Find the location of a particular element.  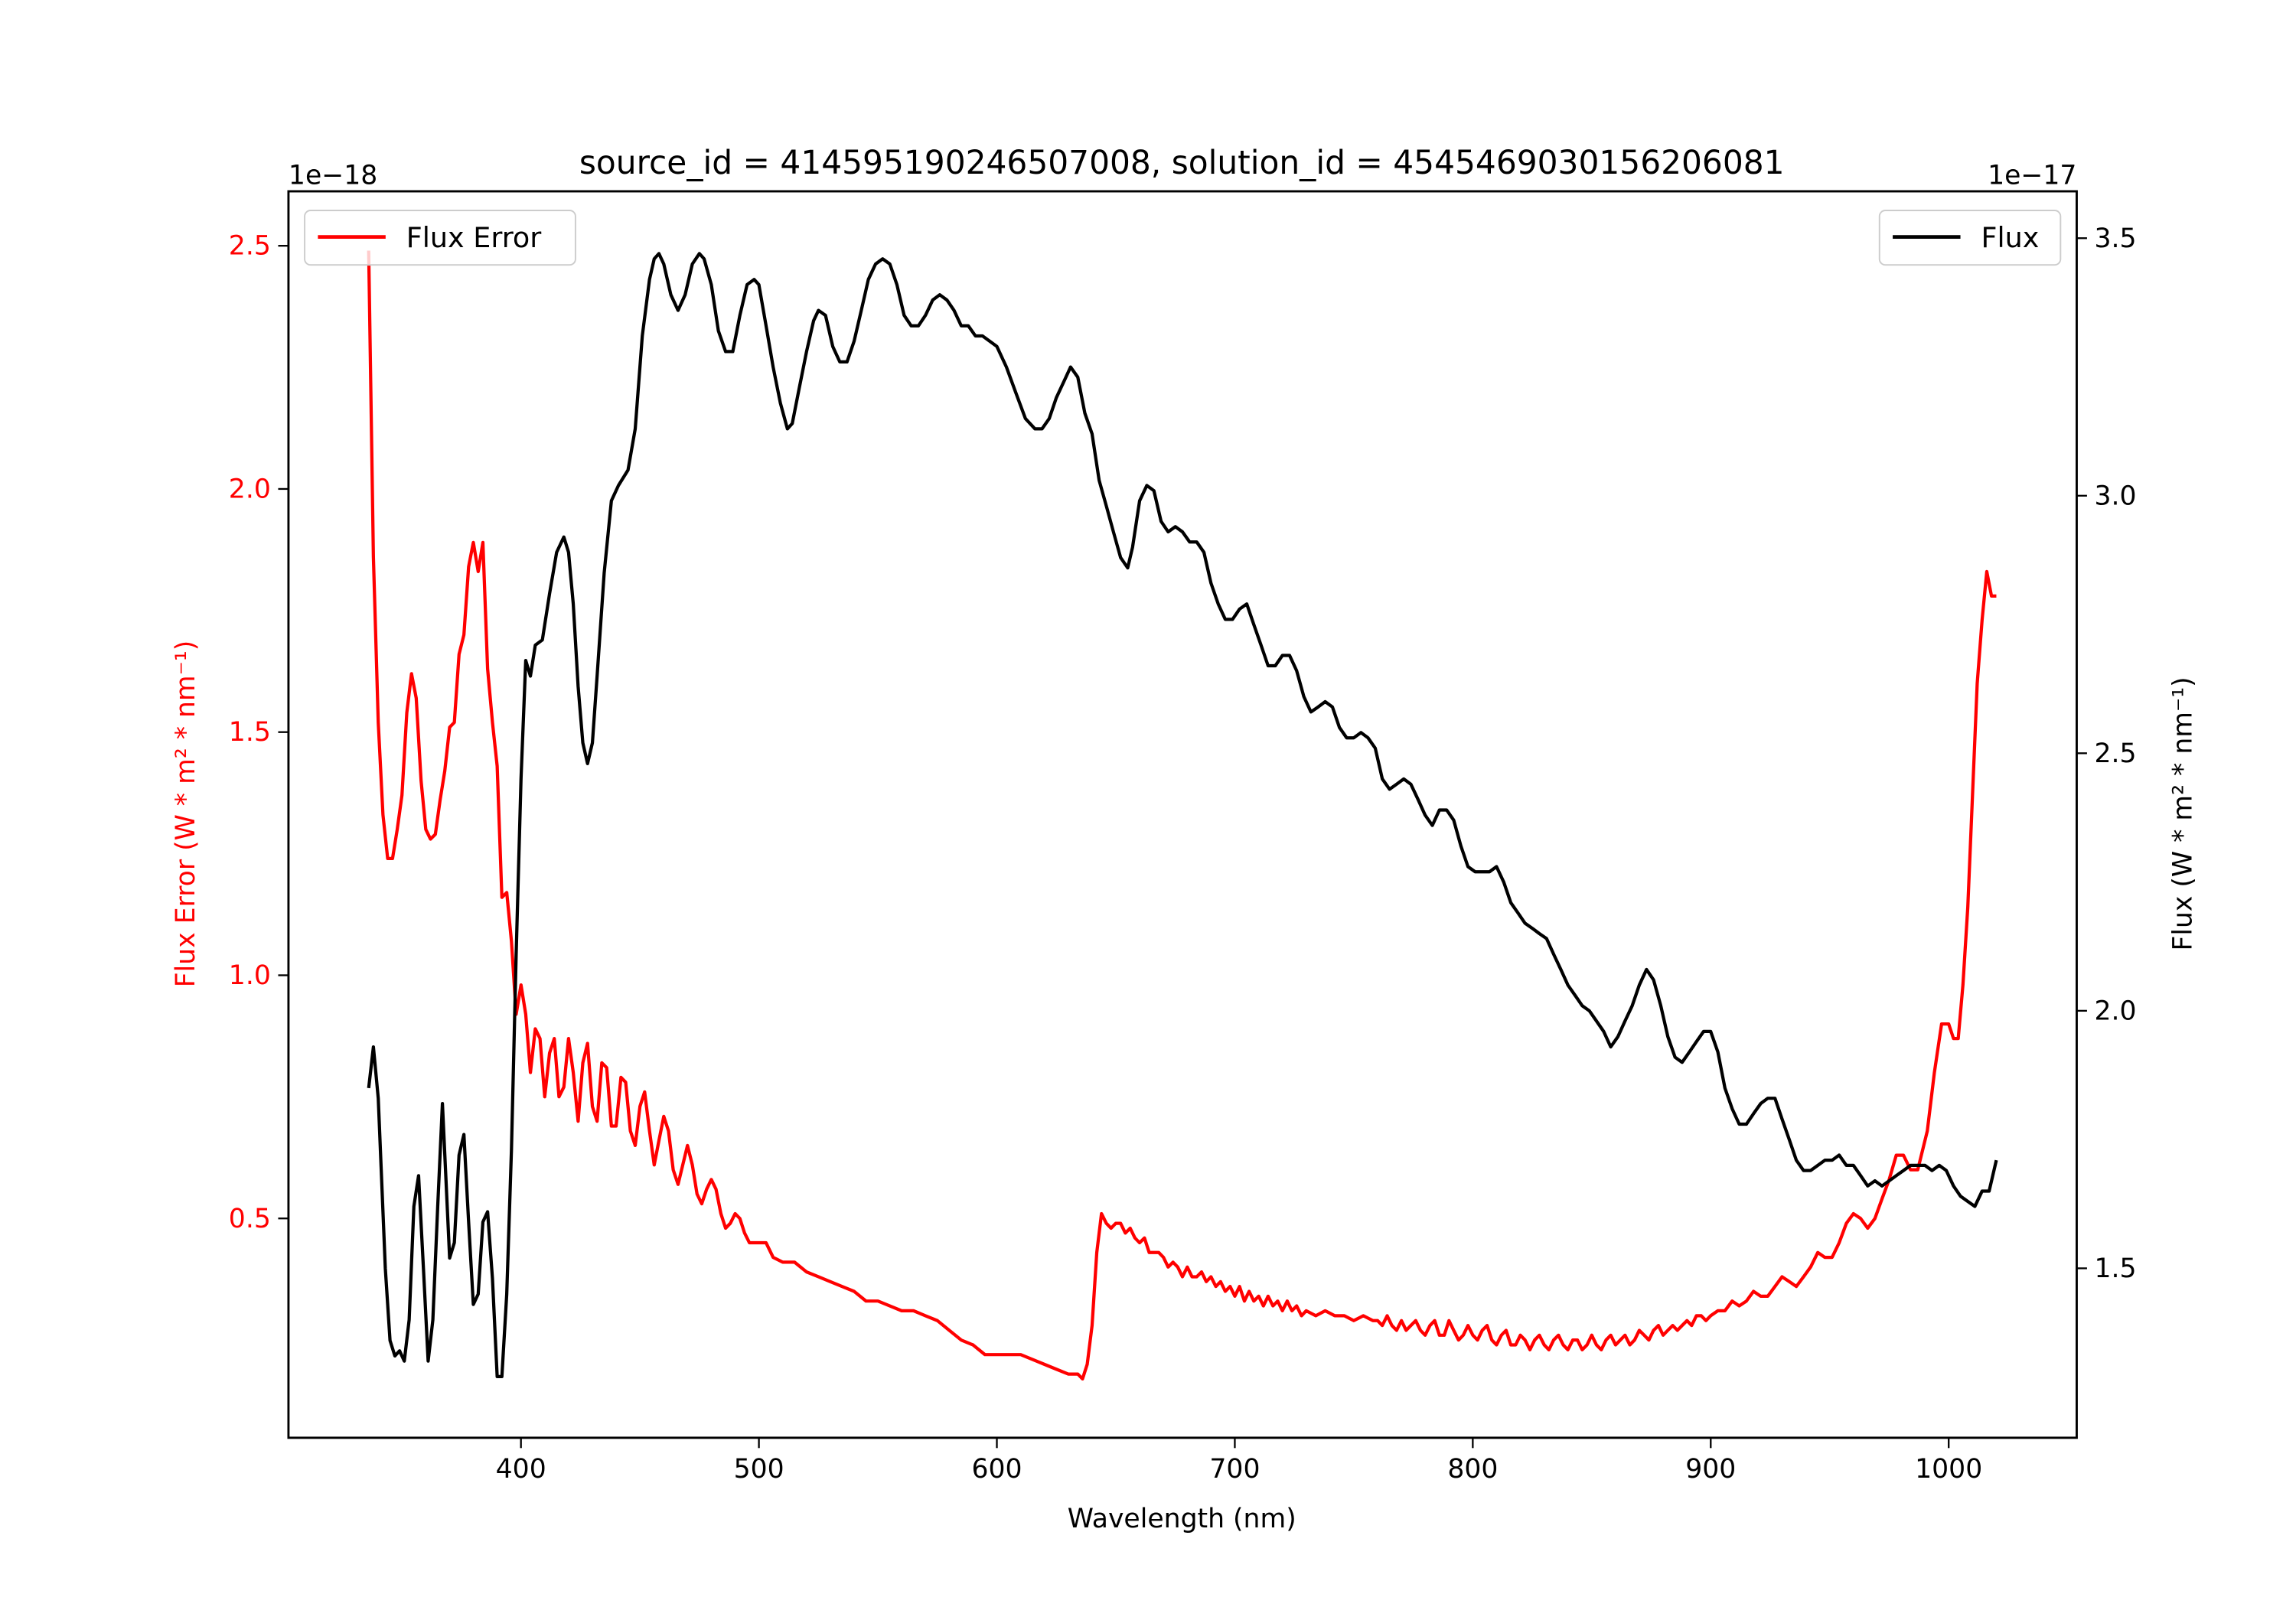

x-tick-label: 1000 is located at coordinates (1948, 1470).